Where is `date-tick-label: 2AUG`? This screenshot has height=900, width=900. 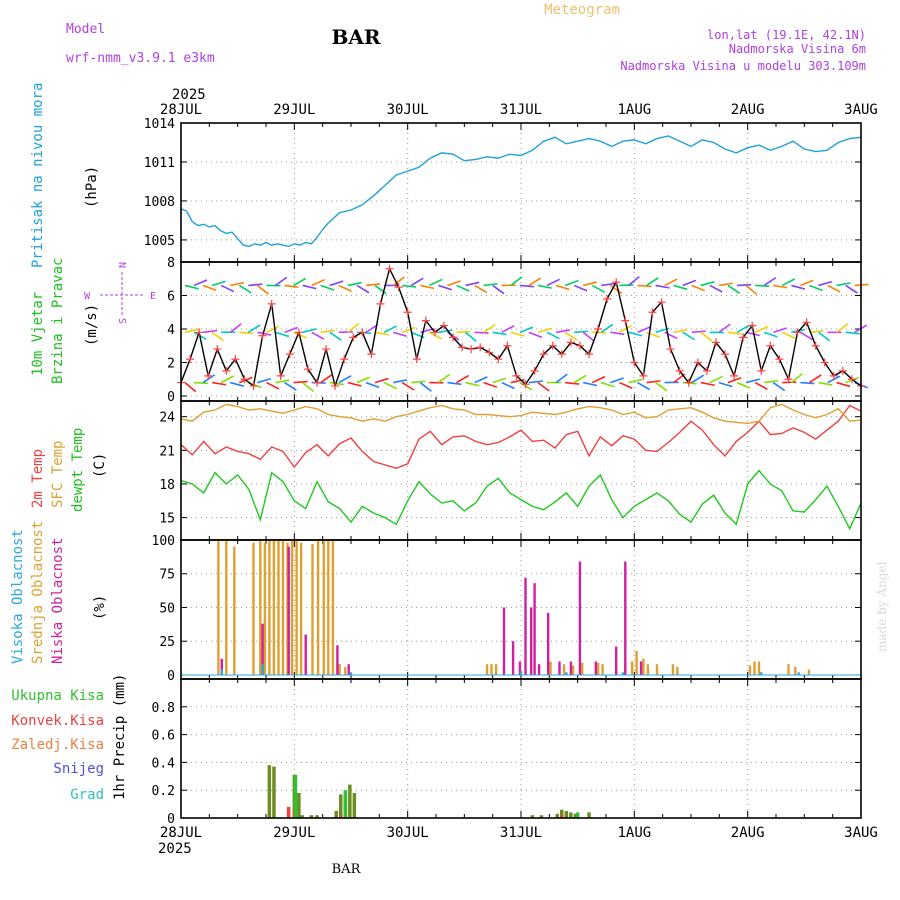 date-tick-label: 2AUG is located at coordinates (748, 833).